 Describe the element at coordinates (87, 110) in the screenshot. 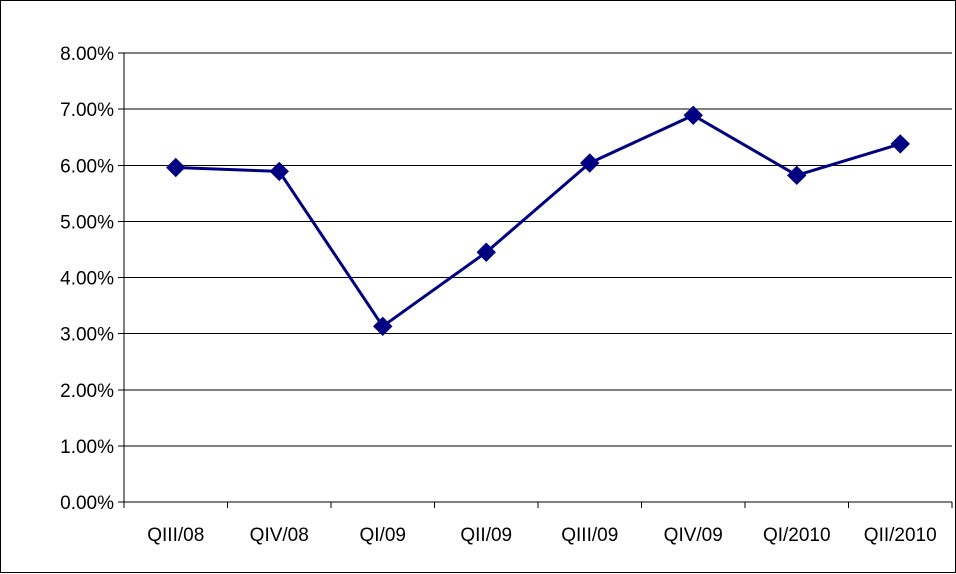

I see `y-tick-label: 7.00%` at that location.